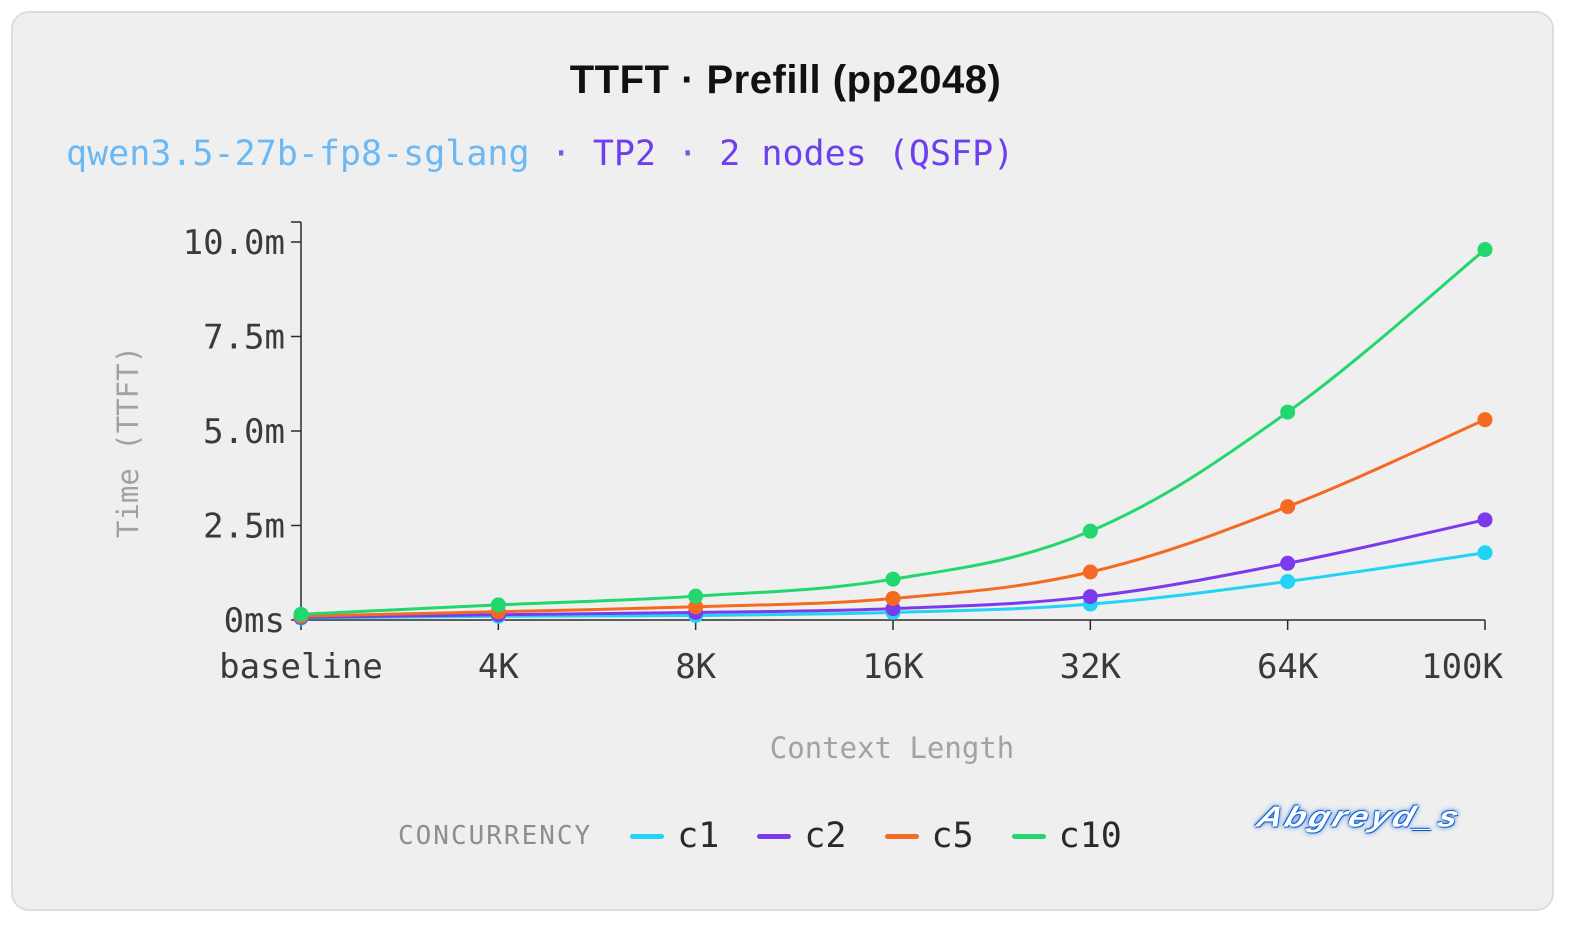  I want to click on x-tick-label: 4K, so click(498, 667).